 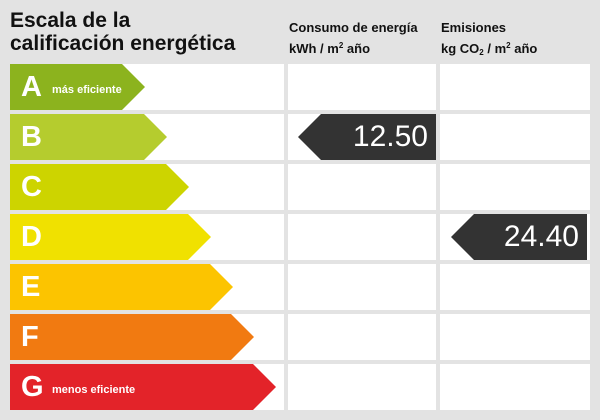 What do you see at coordinates (515, 387) in the screenshot?
I see `emisiones-cell-g` at bounding box center [515, 387].